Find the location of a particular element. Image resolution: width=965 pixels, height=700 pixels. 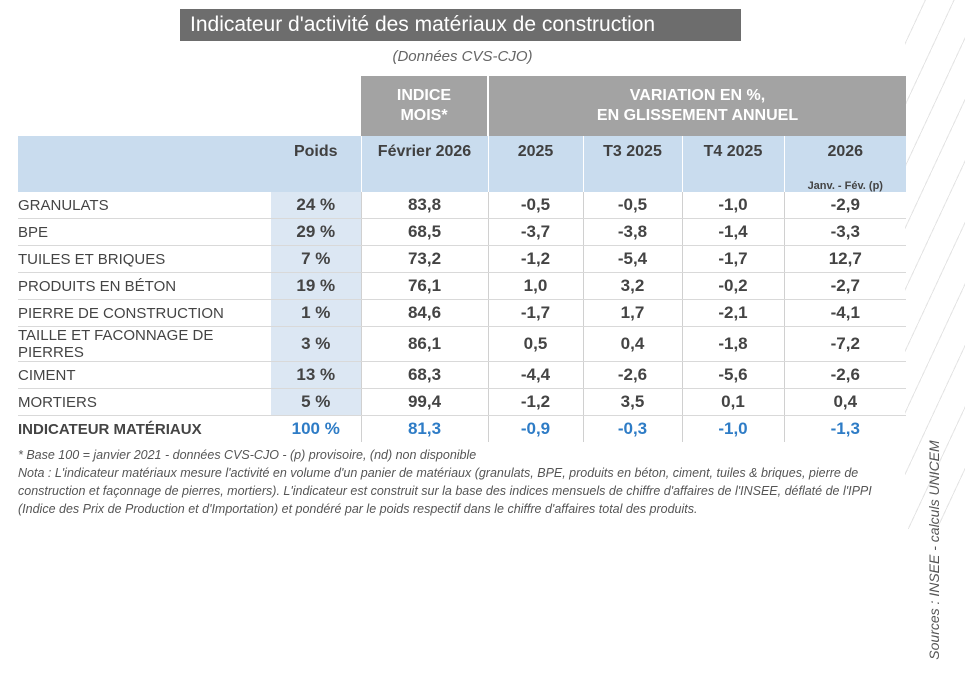

cell-2025: -0,5 is located at coordinates (535, 205).